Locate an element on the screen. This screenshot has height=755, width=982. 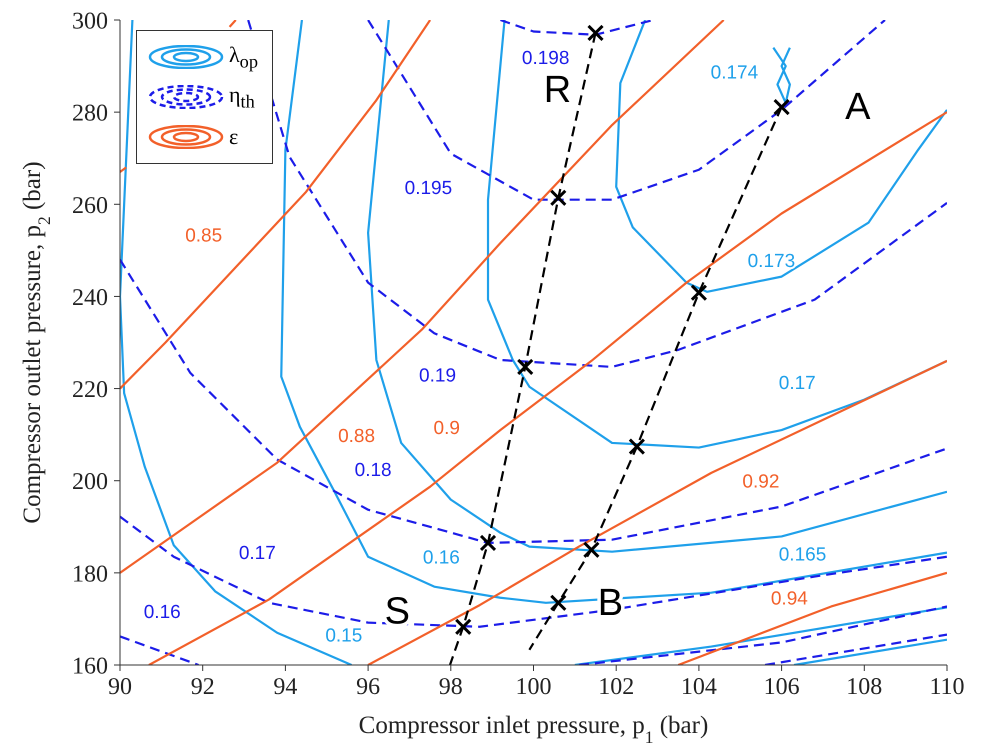
y-tick-label: 160 is located at coordinates (90, 667).